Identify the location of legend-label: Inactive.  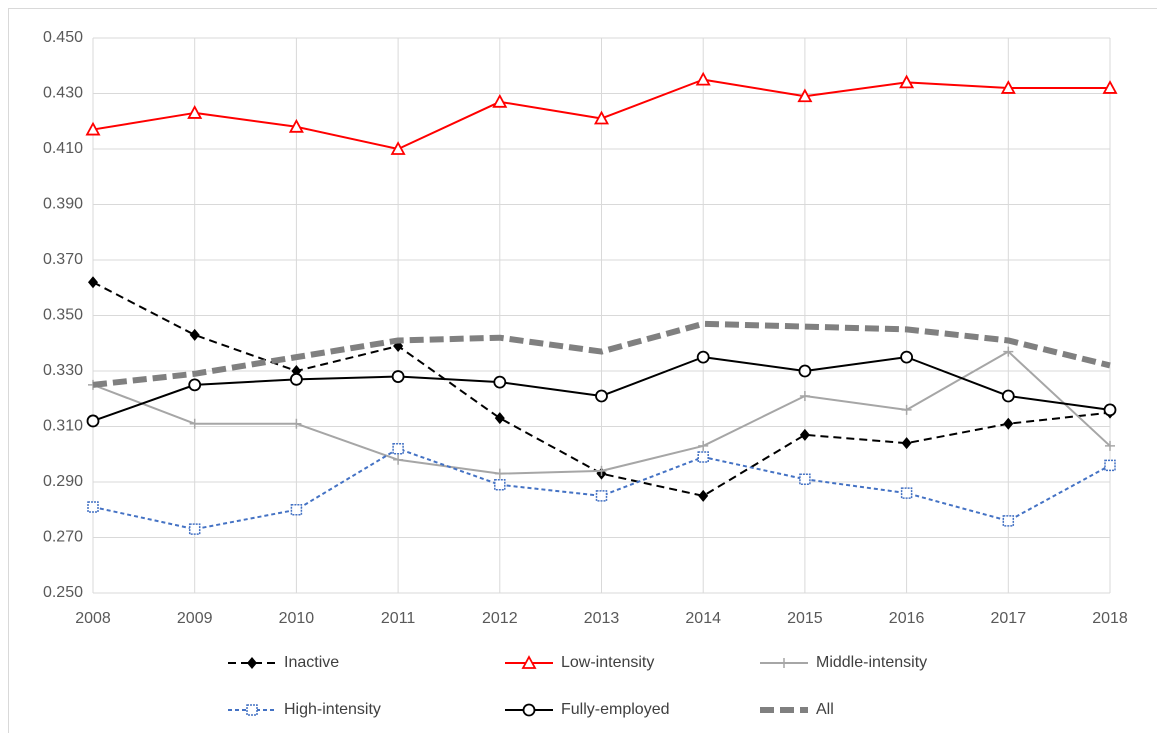
(311, 662).